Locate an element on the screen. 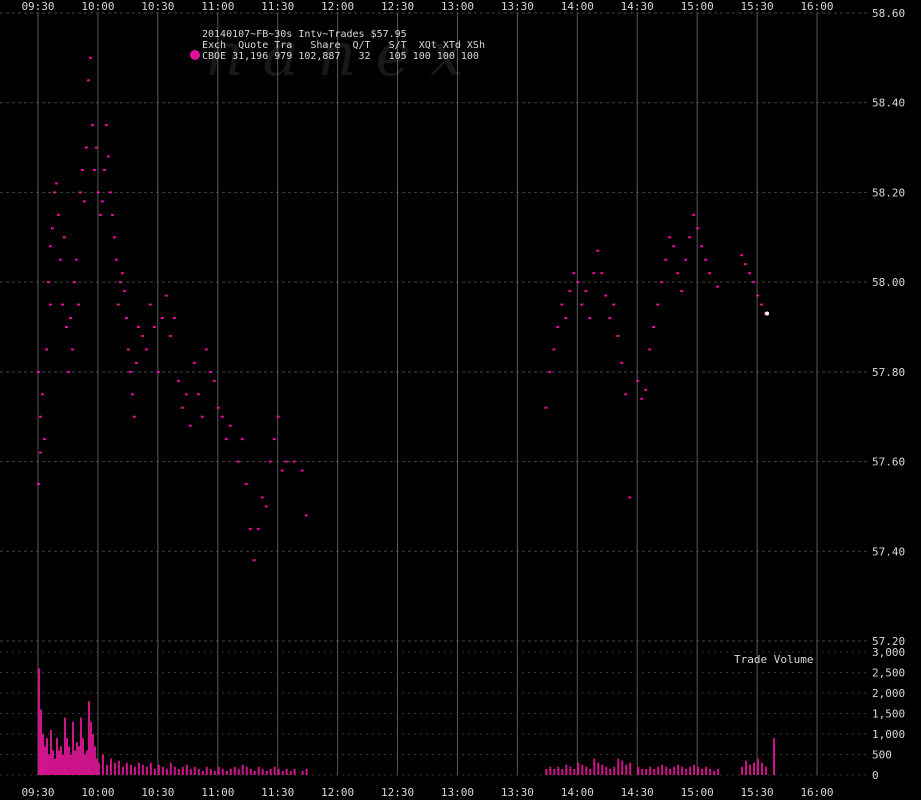 This screenshot has height=800, width=921. y-tick-label: 58.20 is located at coordinates (888, 192).